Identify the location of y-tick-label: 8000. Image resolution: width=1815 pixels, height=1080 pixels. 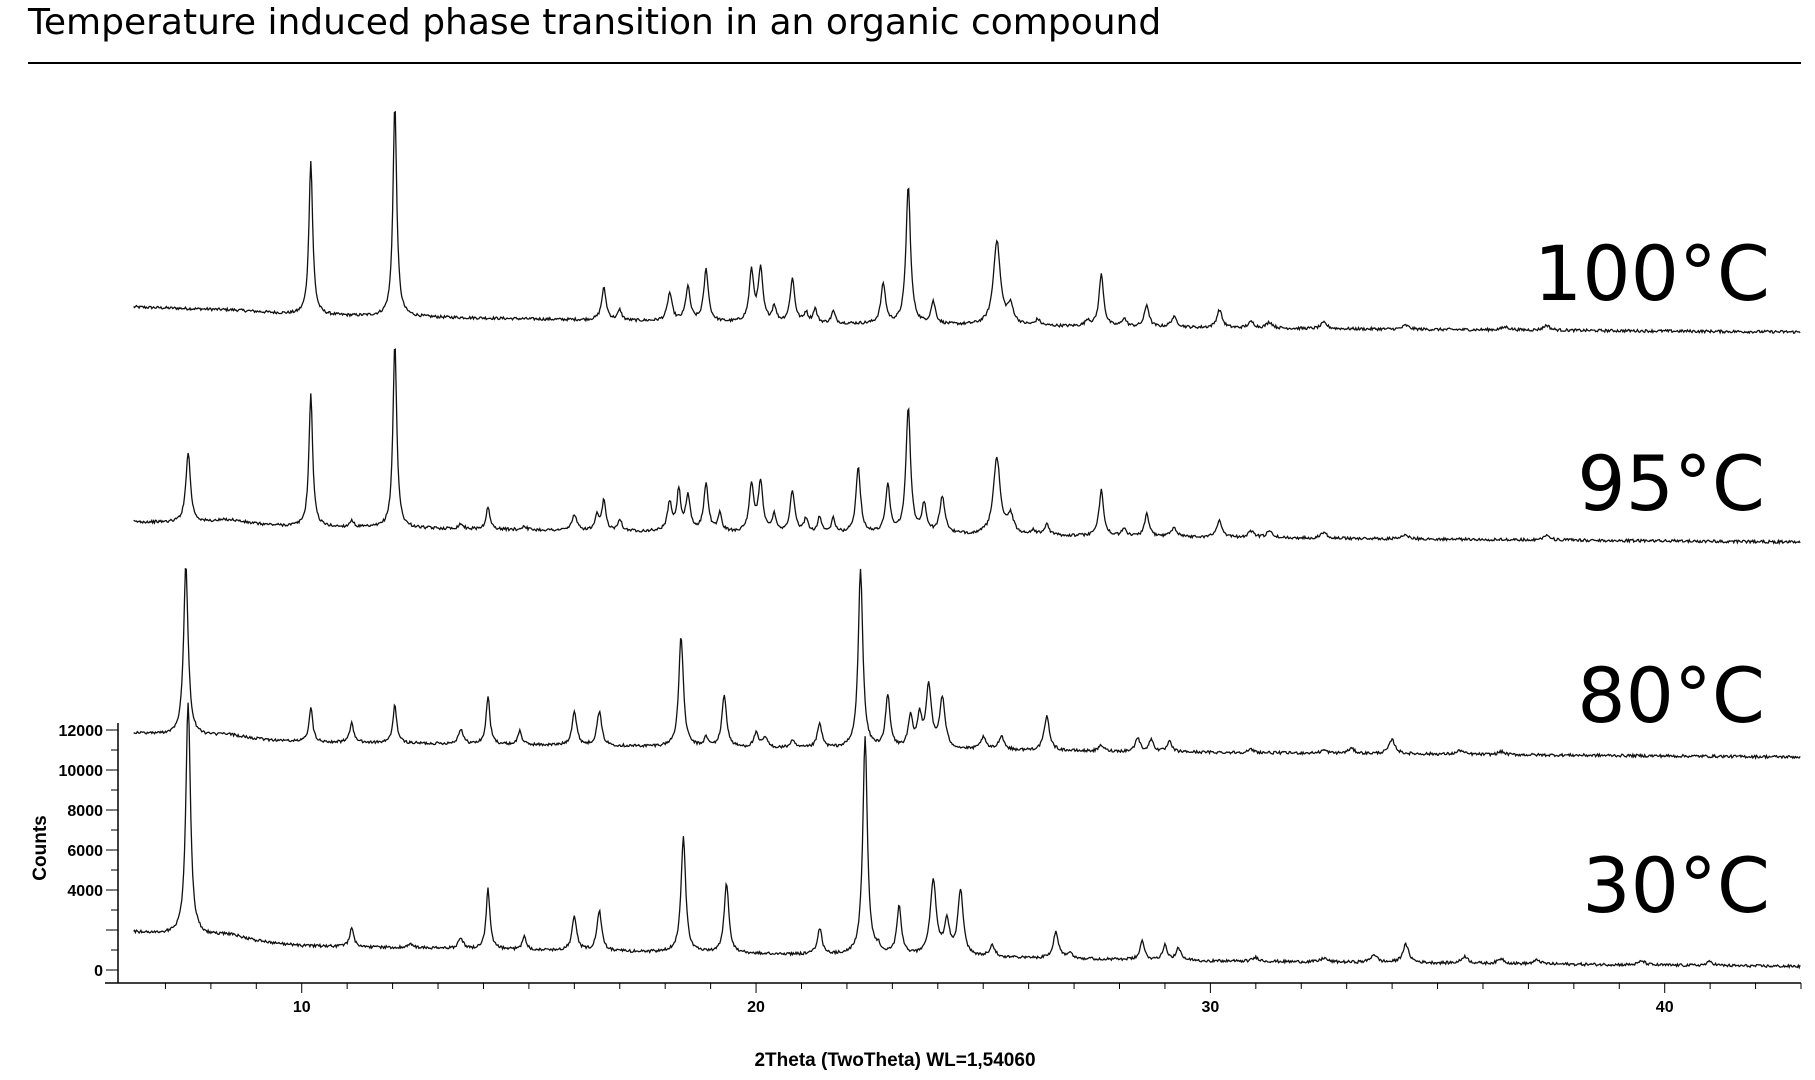
(85, 811).